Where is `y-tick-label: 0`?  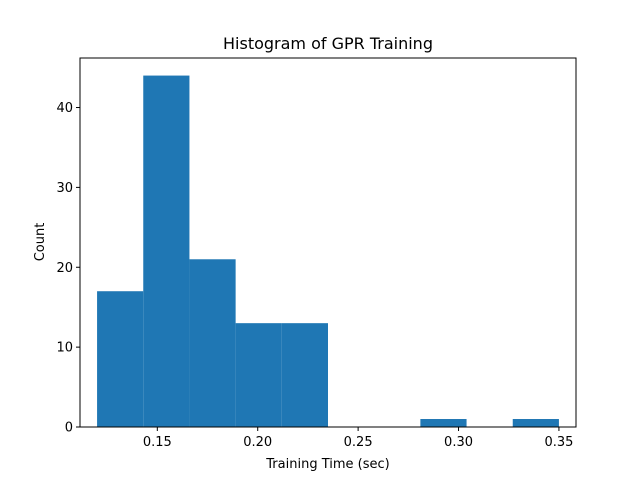 y-tick-label: 0 is located at coordinates (69, 428).